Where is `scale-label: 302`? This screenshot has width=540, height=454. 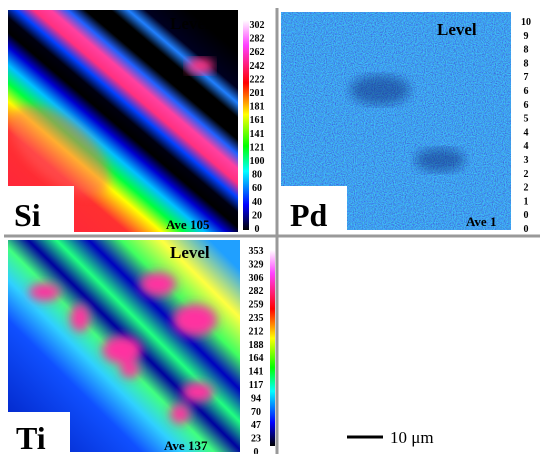
scale-label: 302 is located at coordinates (257, 25).